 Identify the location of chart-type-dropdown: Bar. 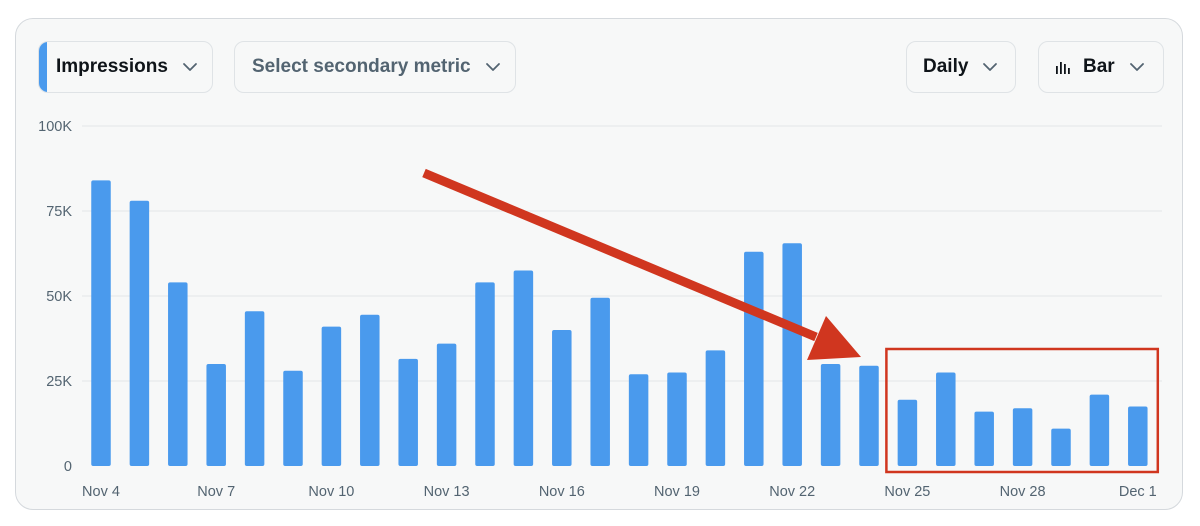
(1101, 67).